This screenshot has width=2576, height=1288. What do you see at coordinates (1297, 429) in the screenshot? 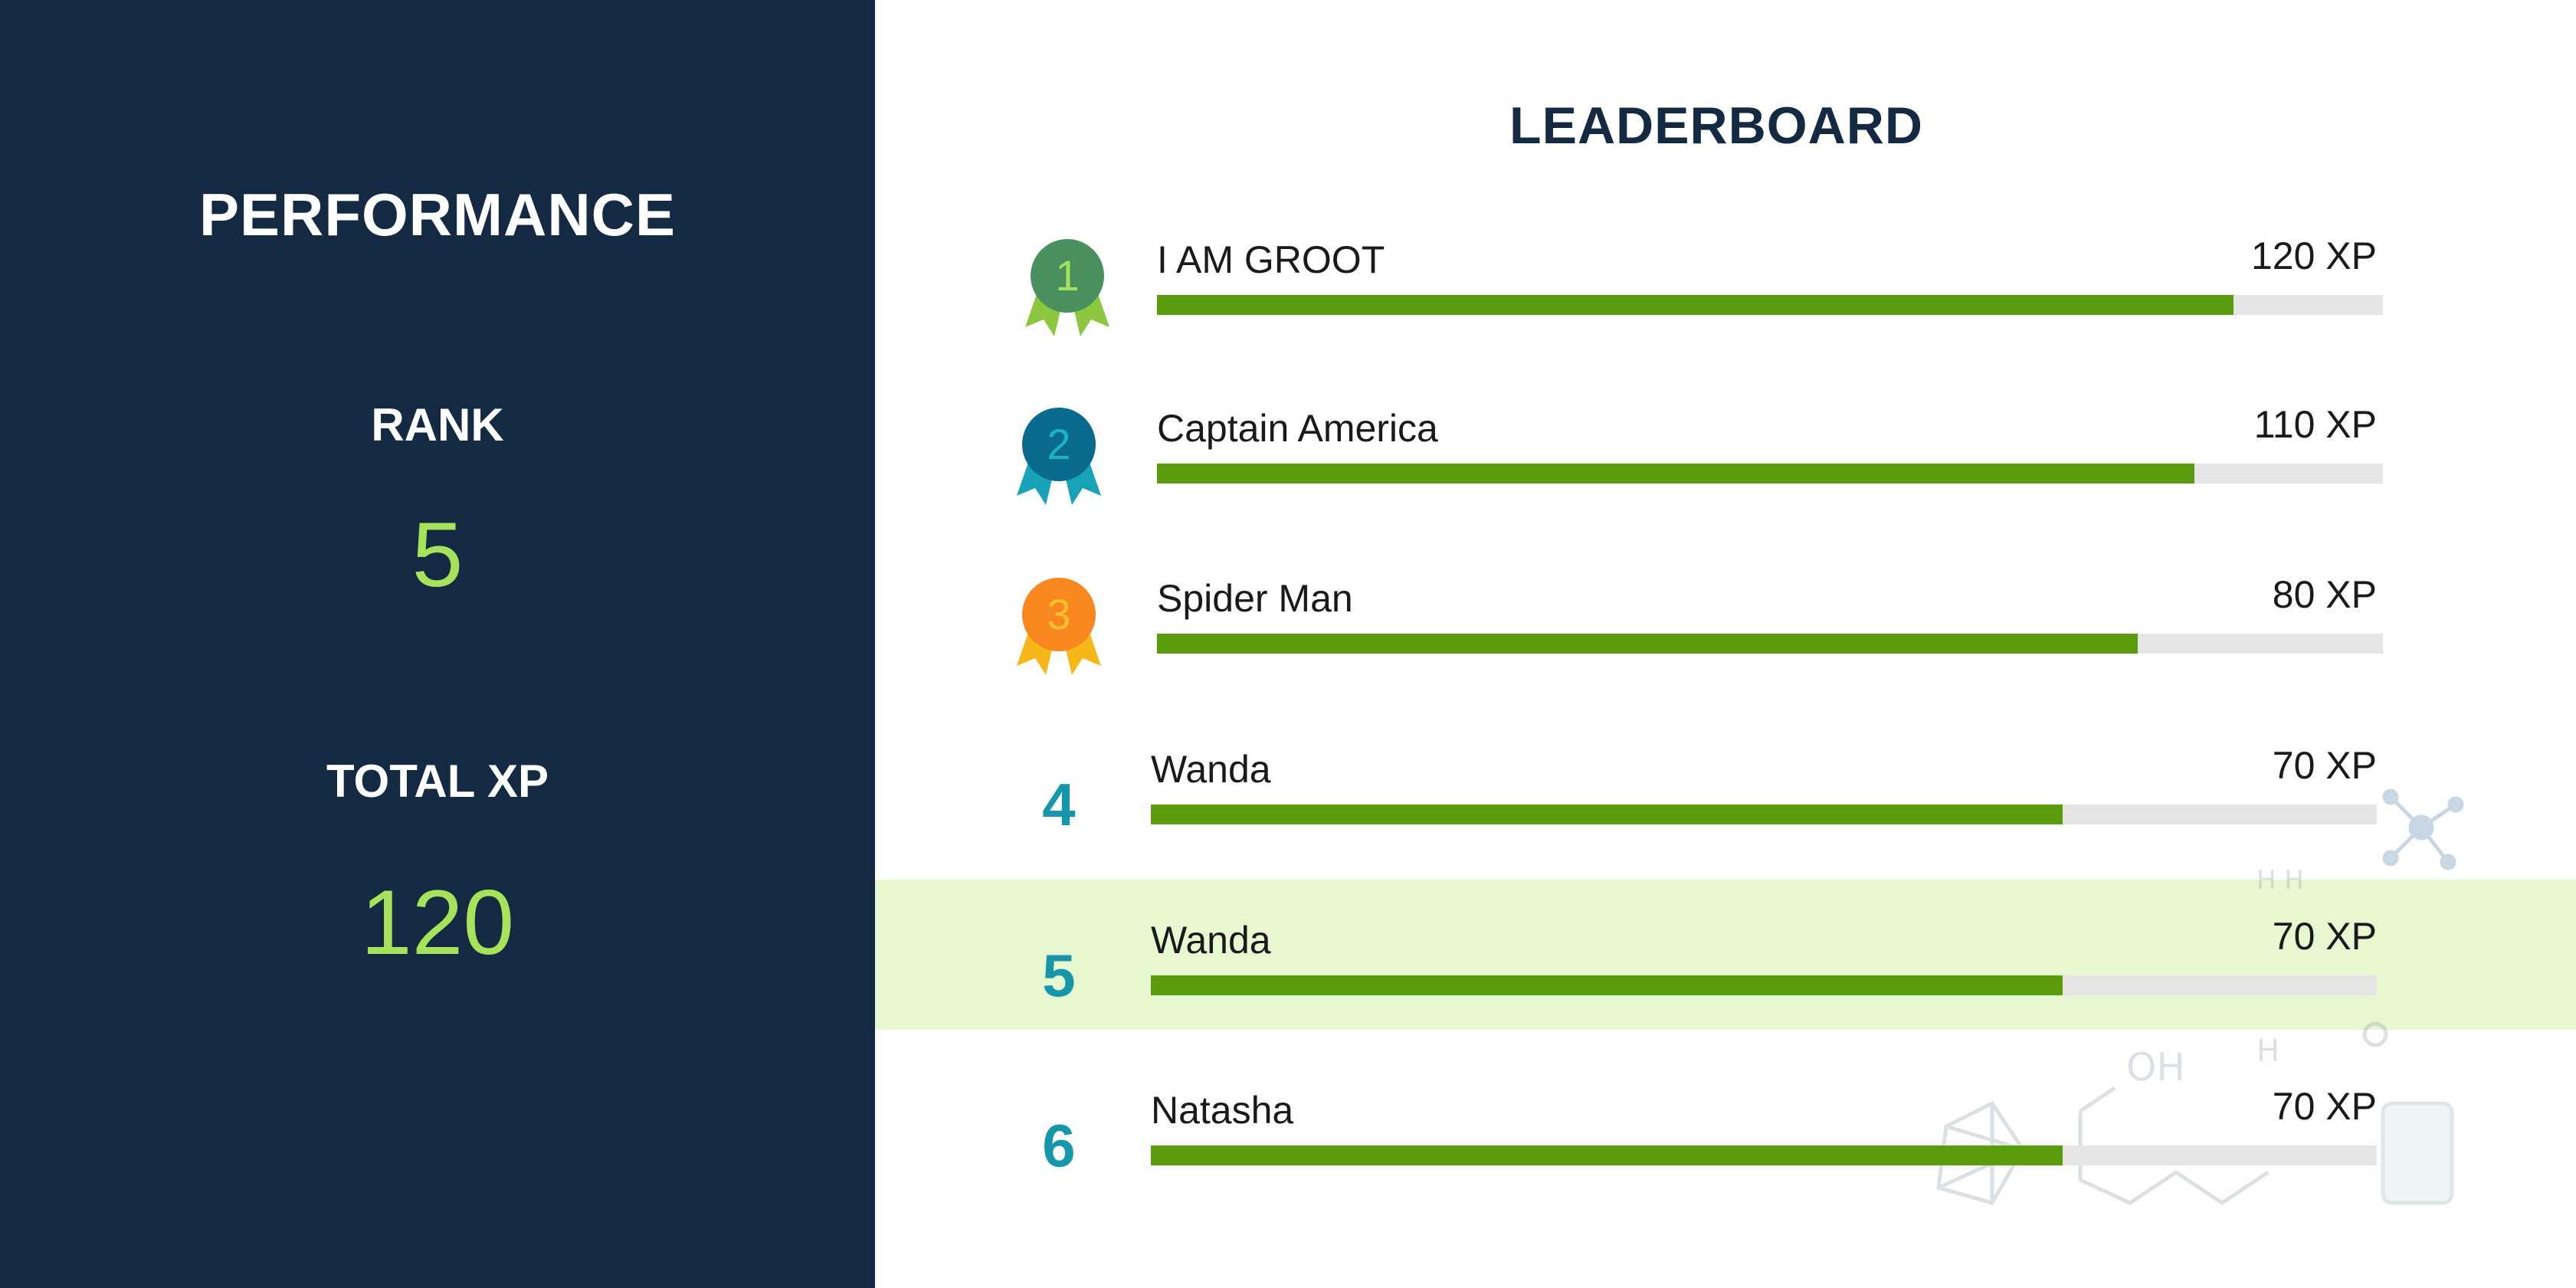
I see `player-name: Captain America` at bounding box center [1297, 429].